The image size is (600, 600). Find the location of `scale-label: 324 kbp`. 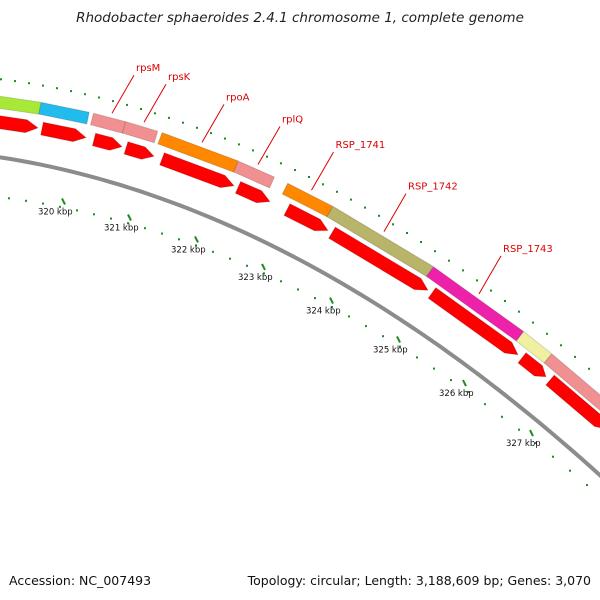

scale-label: 324 kbp is located at coordinates (323, 312).